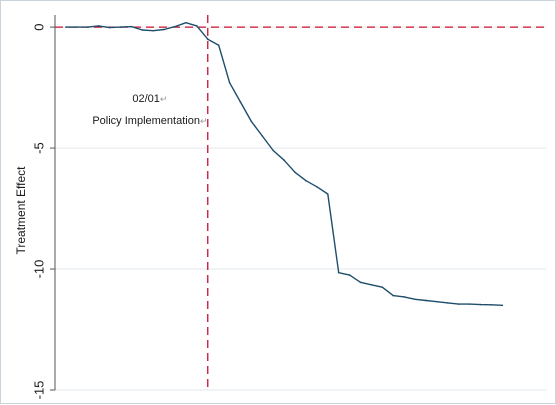 The width and height of the screenshot is (556, 405). I want to click on y-tick-label: -15, so click(39, 390).